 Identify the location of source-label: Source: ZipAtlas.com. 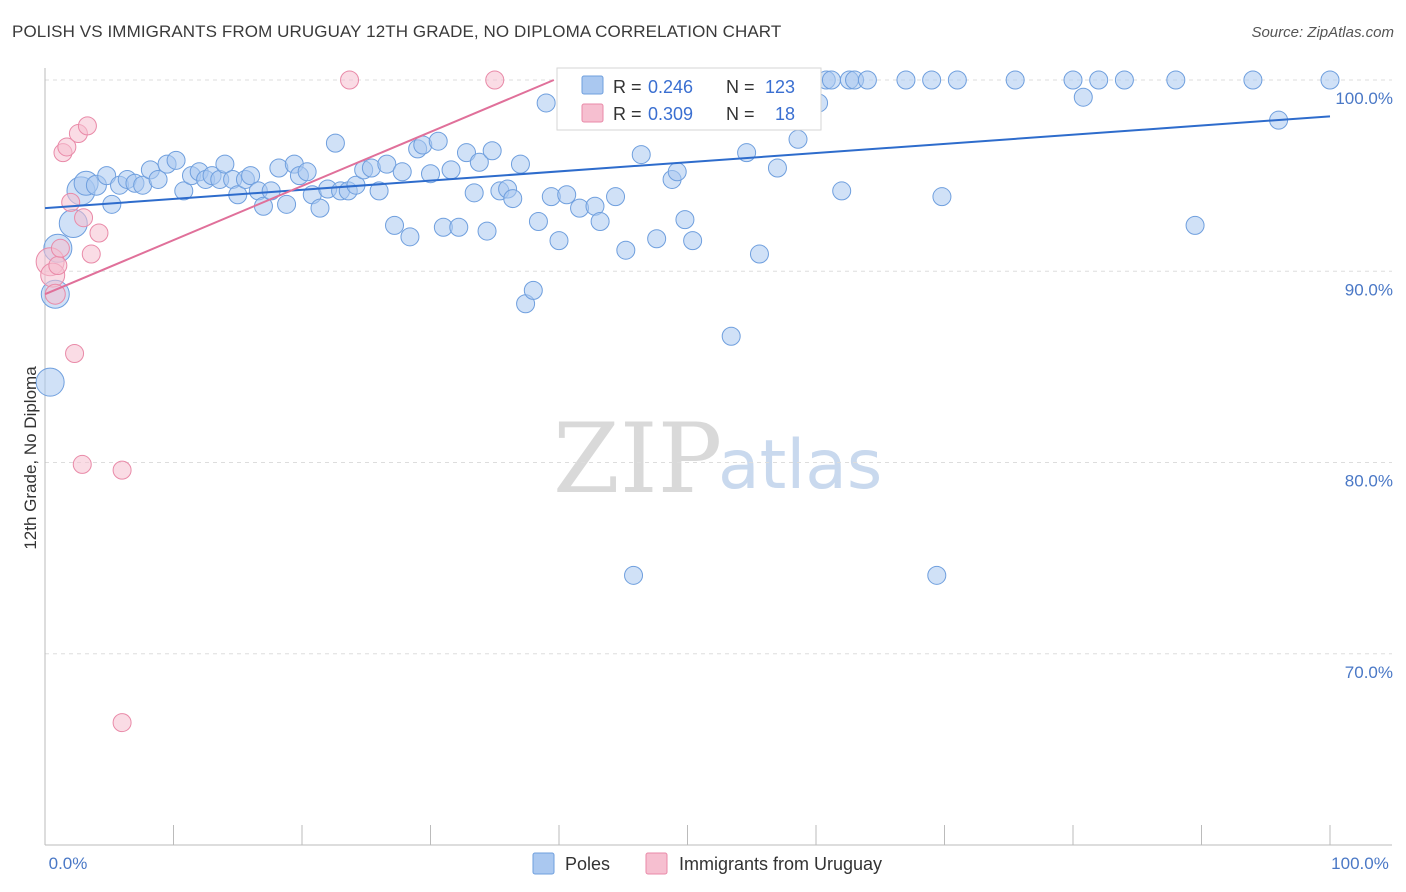
(1322, 32).